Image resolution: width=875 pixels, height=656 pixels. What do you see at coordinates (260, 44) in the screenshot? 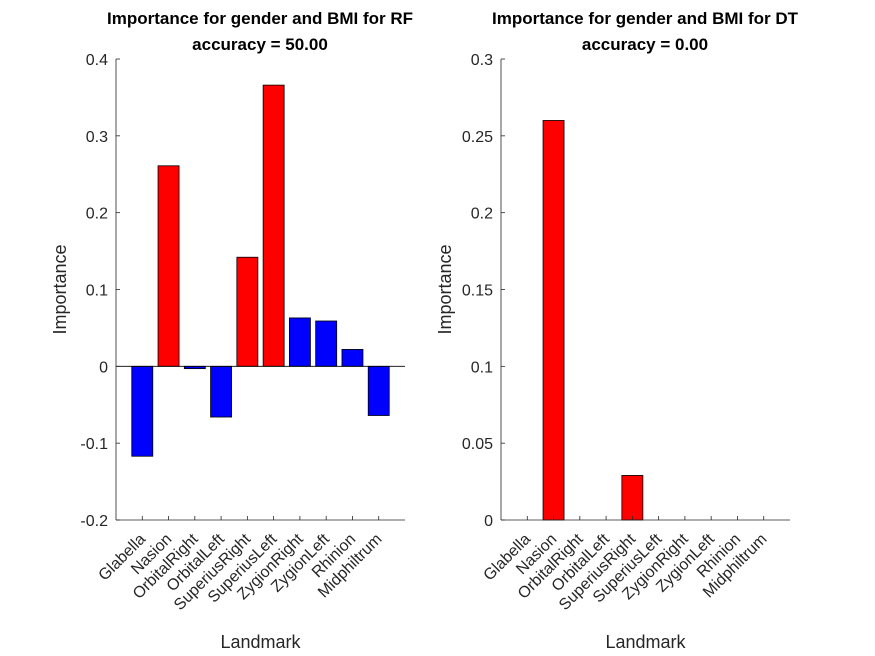
I see `chart-subtitle: accuracy = 50.00` at bounding box center [260, 44].